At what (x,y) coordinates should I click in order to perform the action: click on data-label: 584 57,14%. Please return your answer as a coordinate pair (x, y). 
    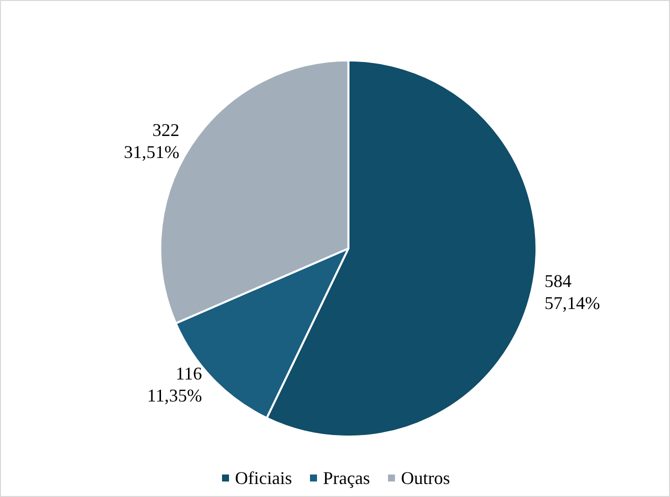
    Looking at the image, I should click on (572, 292).